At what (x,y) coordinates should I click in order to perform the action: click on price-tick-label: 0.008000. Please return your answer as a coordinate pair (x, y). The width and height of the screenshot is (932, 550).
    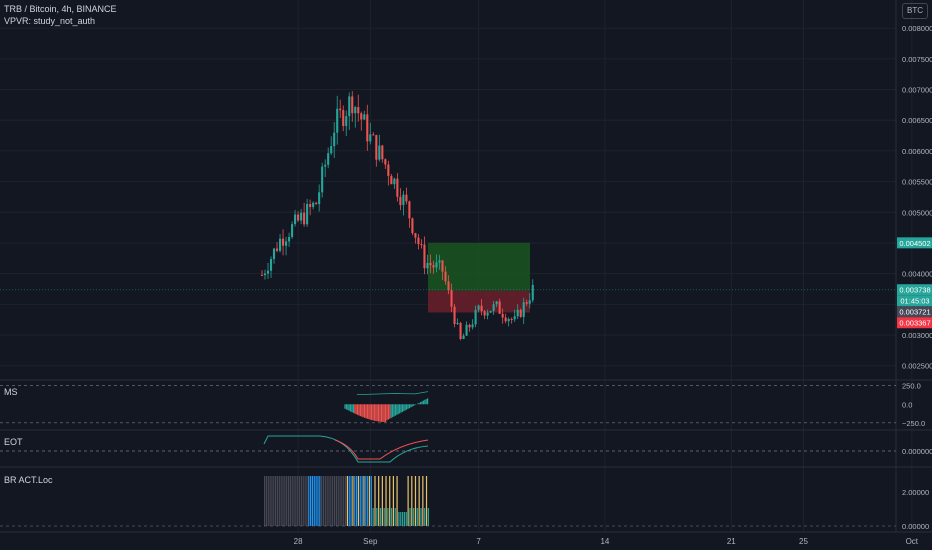
    Looking at the image, I should click on (917, 28).